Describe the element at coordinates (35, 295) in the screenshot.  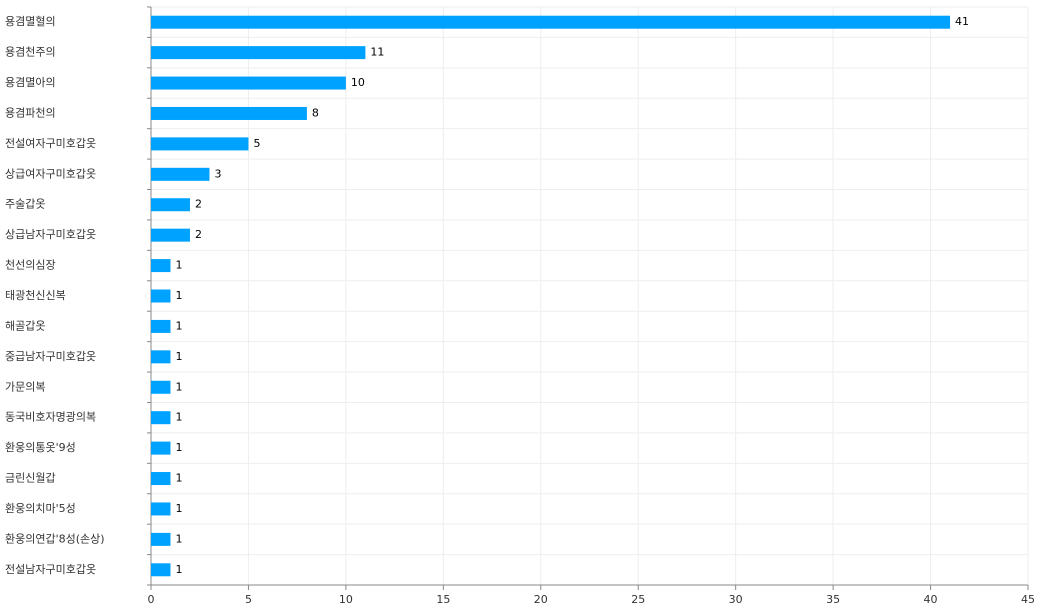
I see `y-tick-label: 태광천신신복` at that location.